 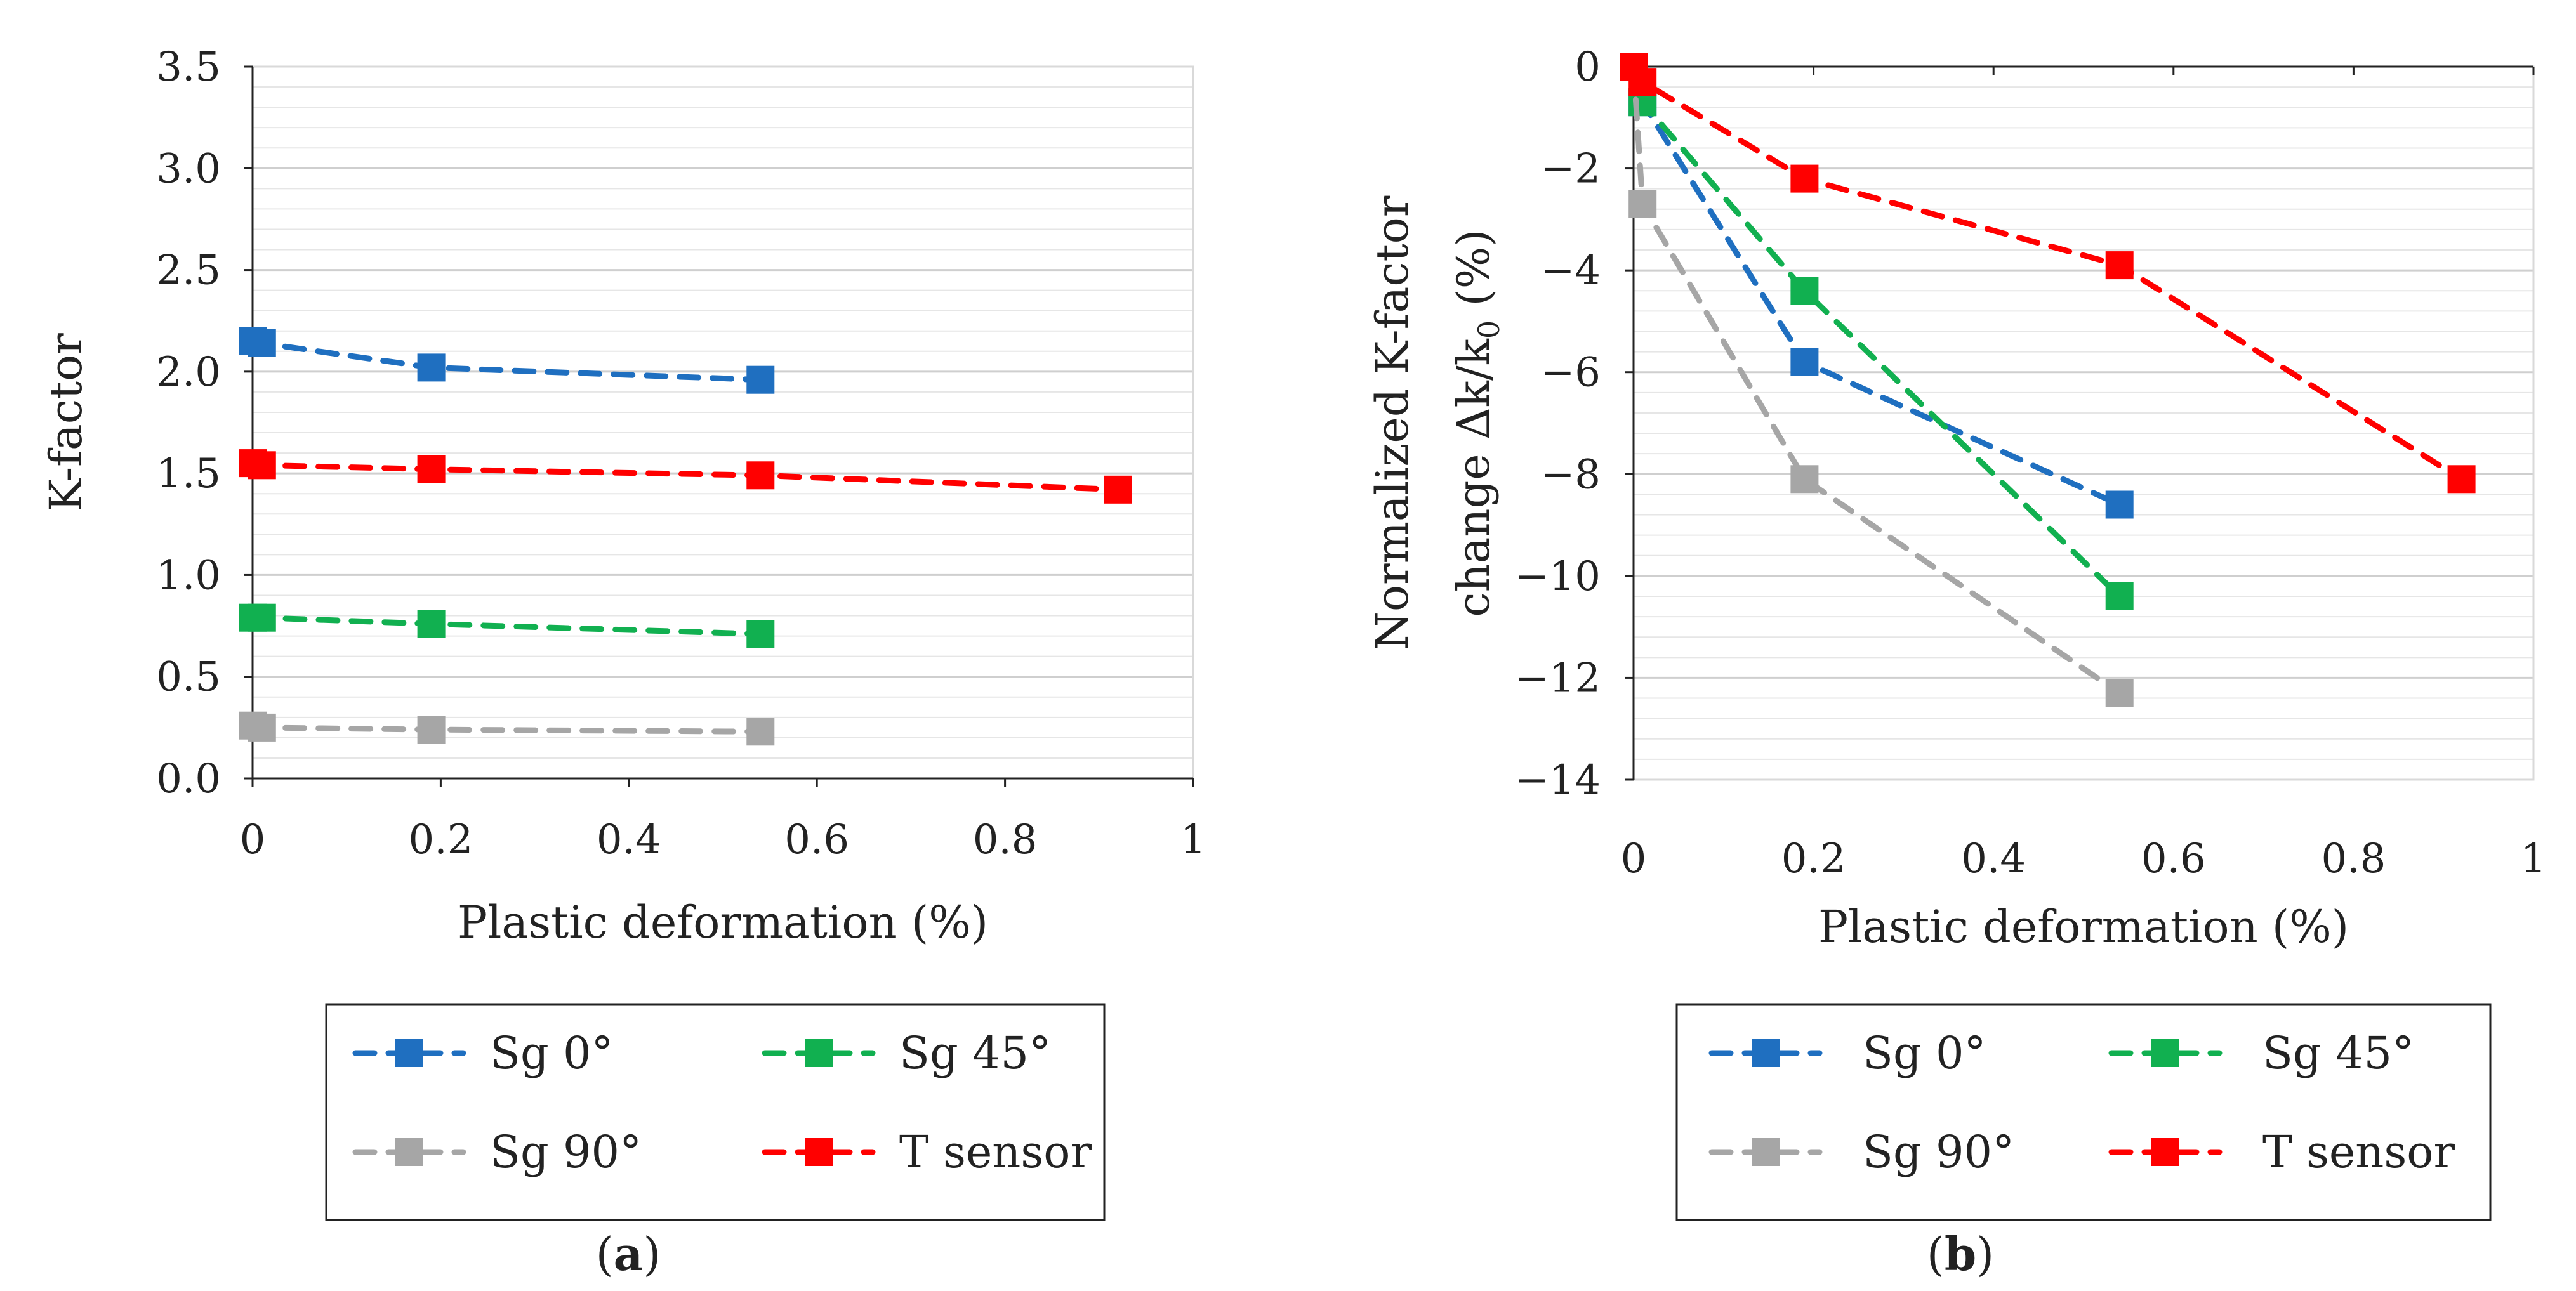 I want to click on panel-a-label: (a), so click(x=629, y=1254).